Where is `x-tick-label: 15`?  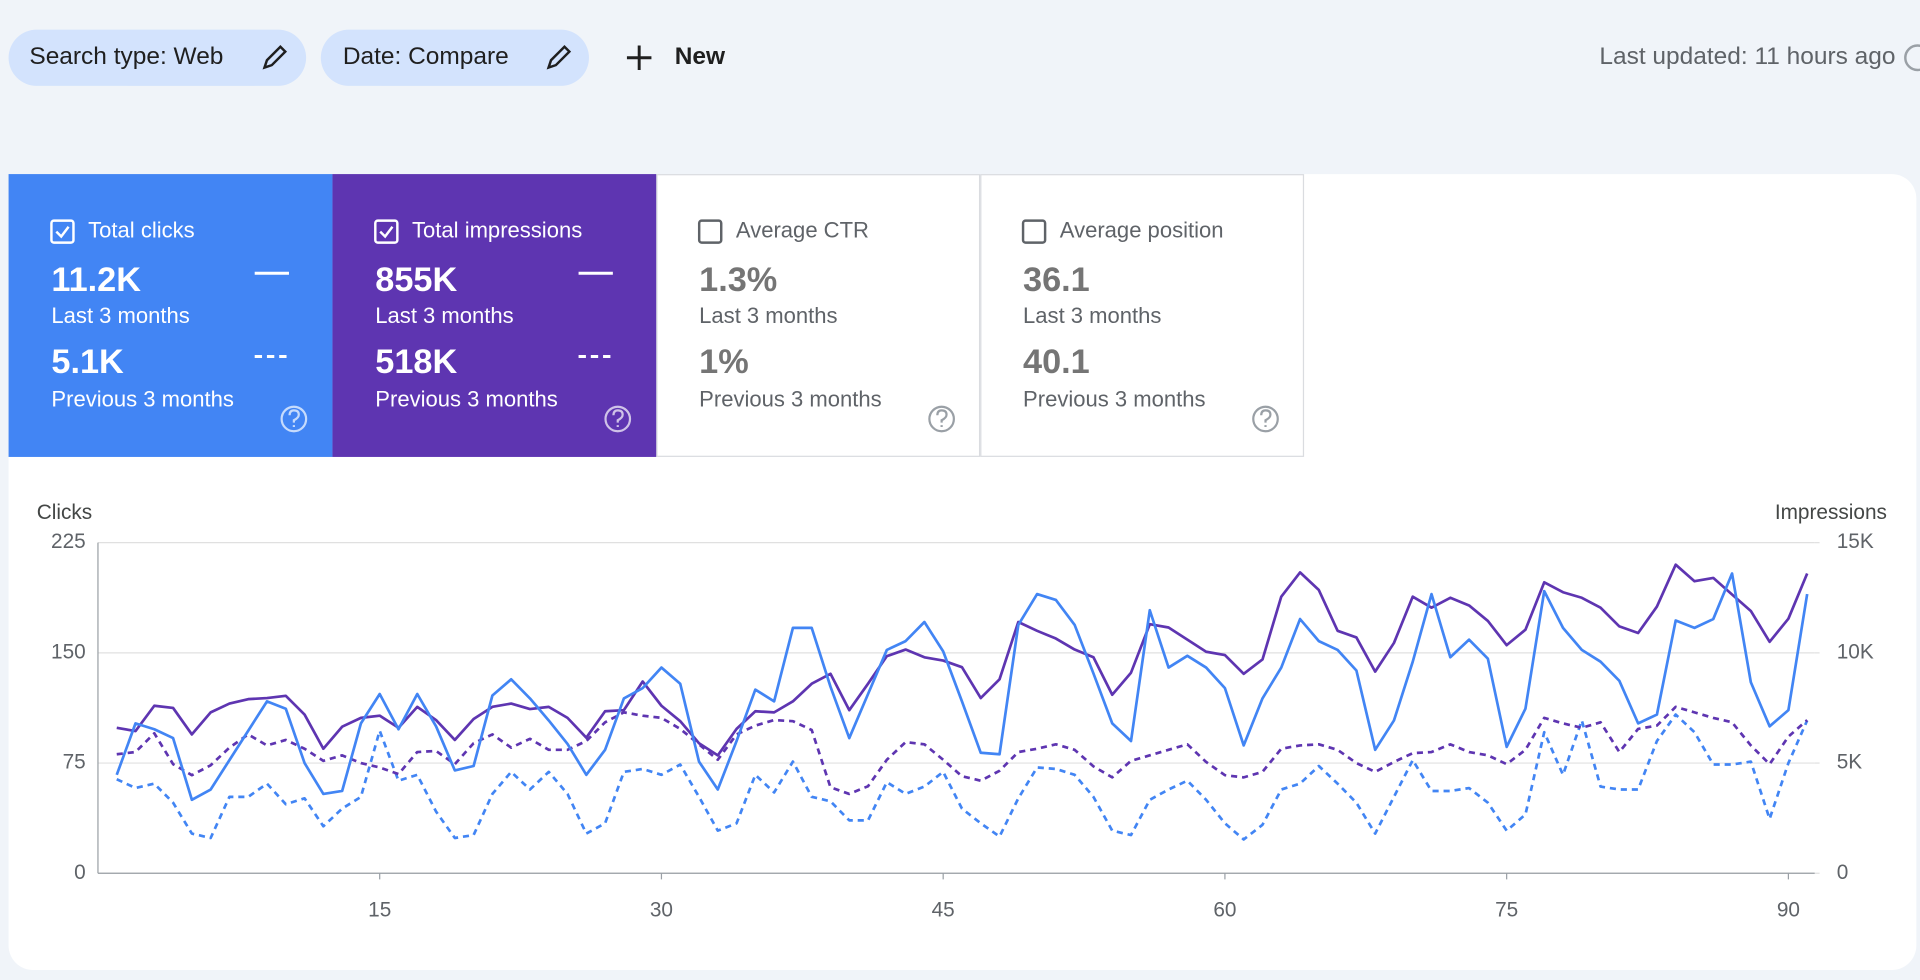
x-tick-label: 15 is located at coordinates (379, 910).